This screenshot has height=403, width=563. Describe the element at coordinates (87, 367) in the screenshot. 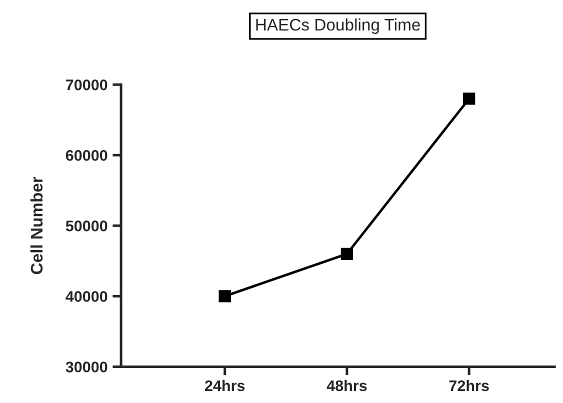

I see `y-tick-label: 30000` at that location.